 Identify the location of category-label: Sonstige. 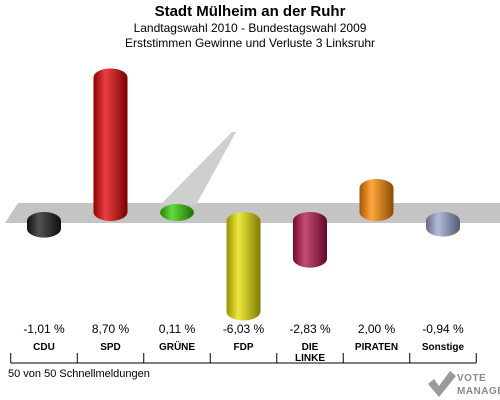
(443, 347).